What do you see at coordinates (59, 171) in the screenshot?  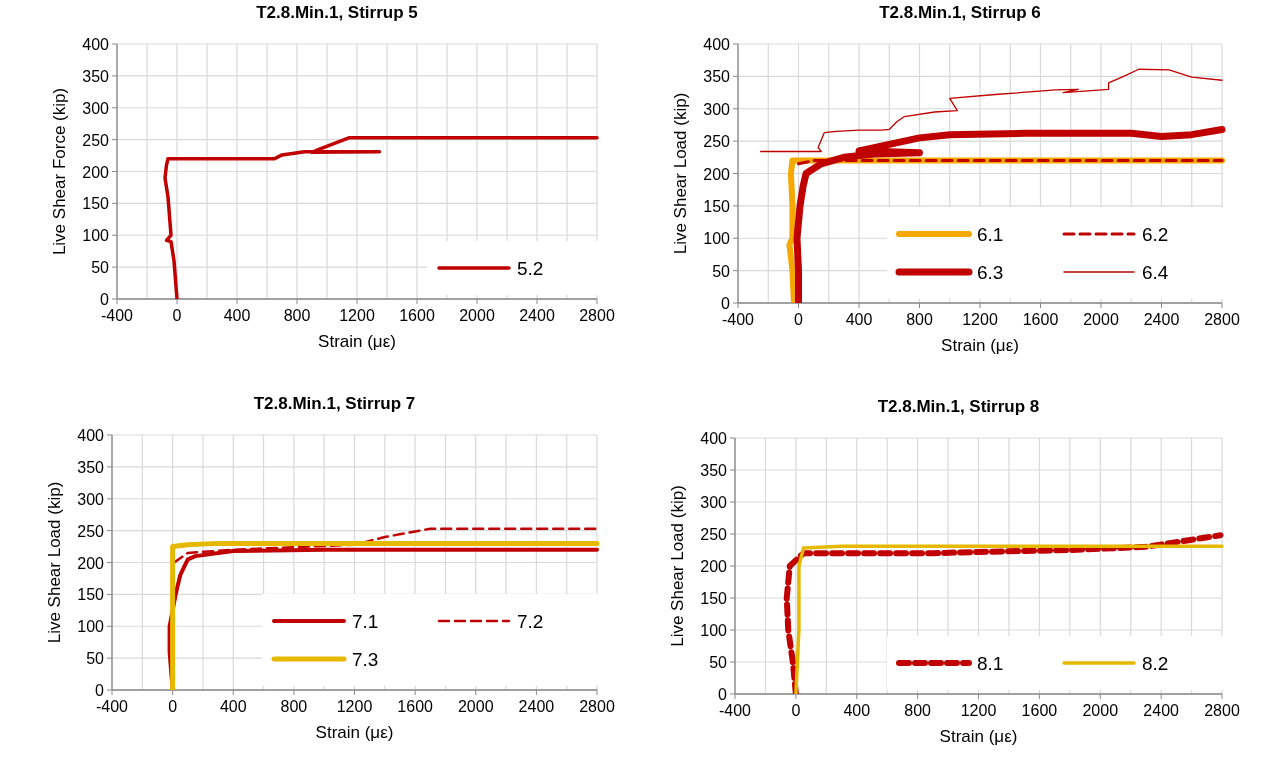 I see `y-axis-title: Live Shear Force (kip)` at bounding box center [59, 171].